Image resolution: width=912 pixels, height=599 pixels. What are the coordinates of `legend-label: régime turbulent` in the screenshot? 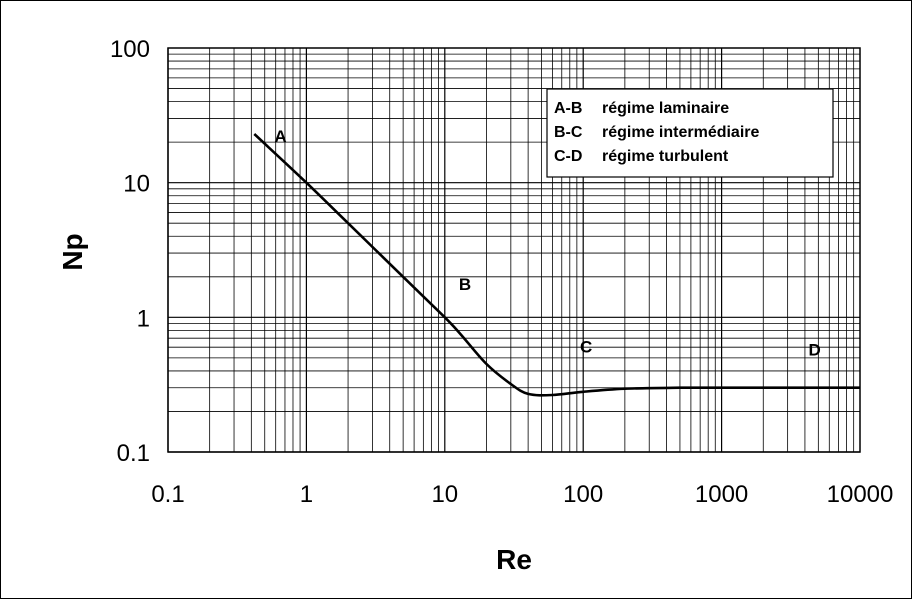 It's located at (665, 156).